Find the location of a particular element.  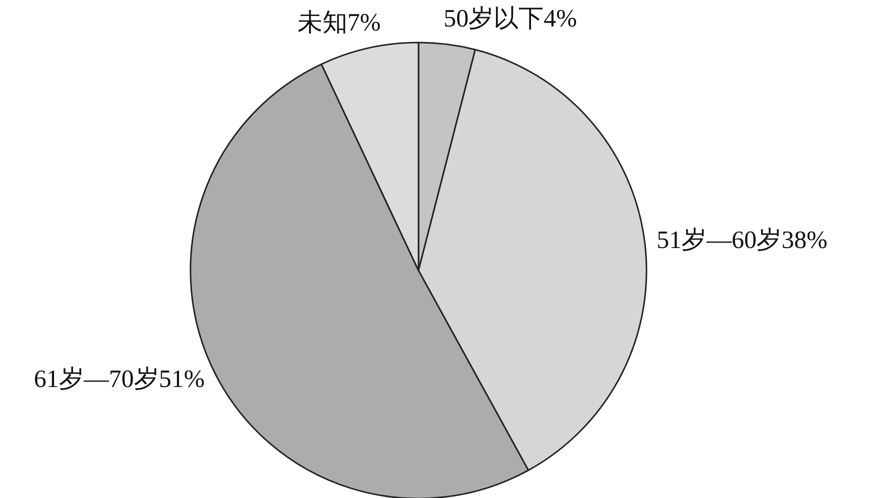

slice-label: 未知7% is located at coordinates (339, 22).